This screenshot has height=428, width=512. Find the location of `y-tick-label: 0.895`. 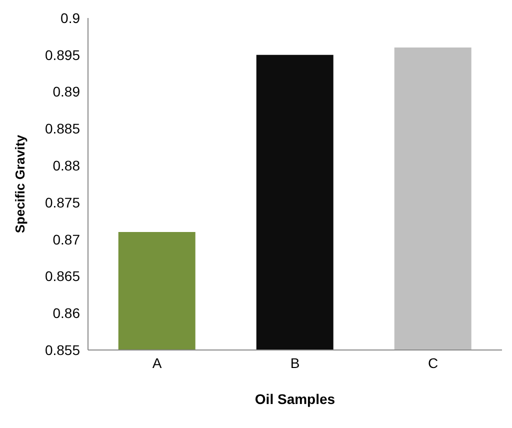

y-tick-label: 0.895 is located at coordinates (62, 54).